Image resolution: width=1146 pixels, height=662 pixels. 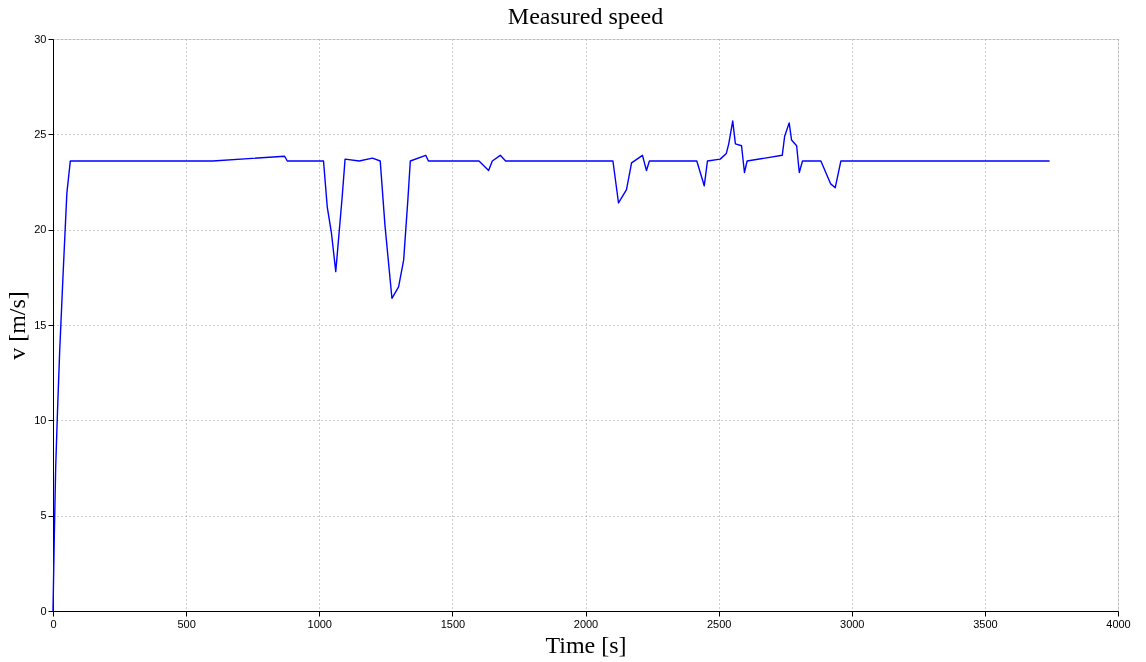 What do you see at coordinates (586, 623) in the screenshot?
I see `x-tick-label: 2000` at bounding box center [586, 623].